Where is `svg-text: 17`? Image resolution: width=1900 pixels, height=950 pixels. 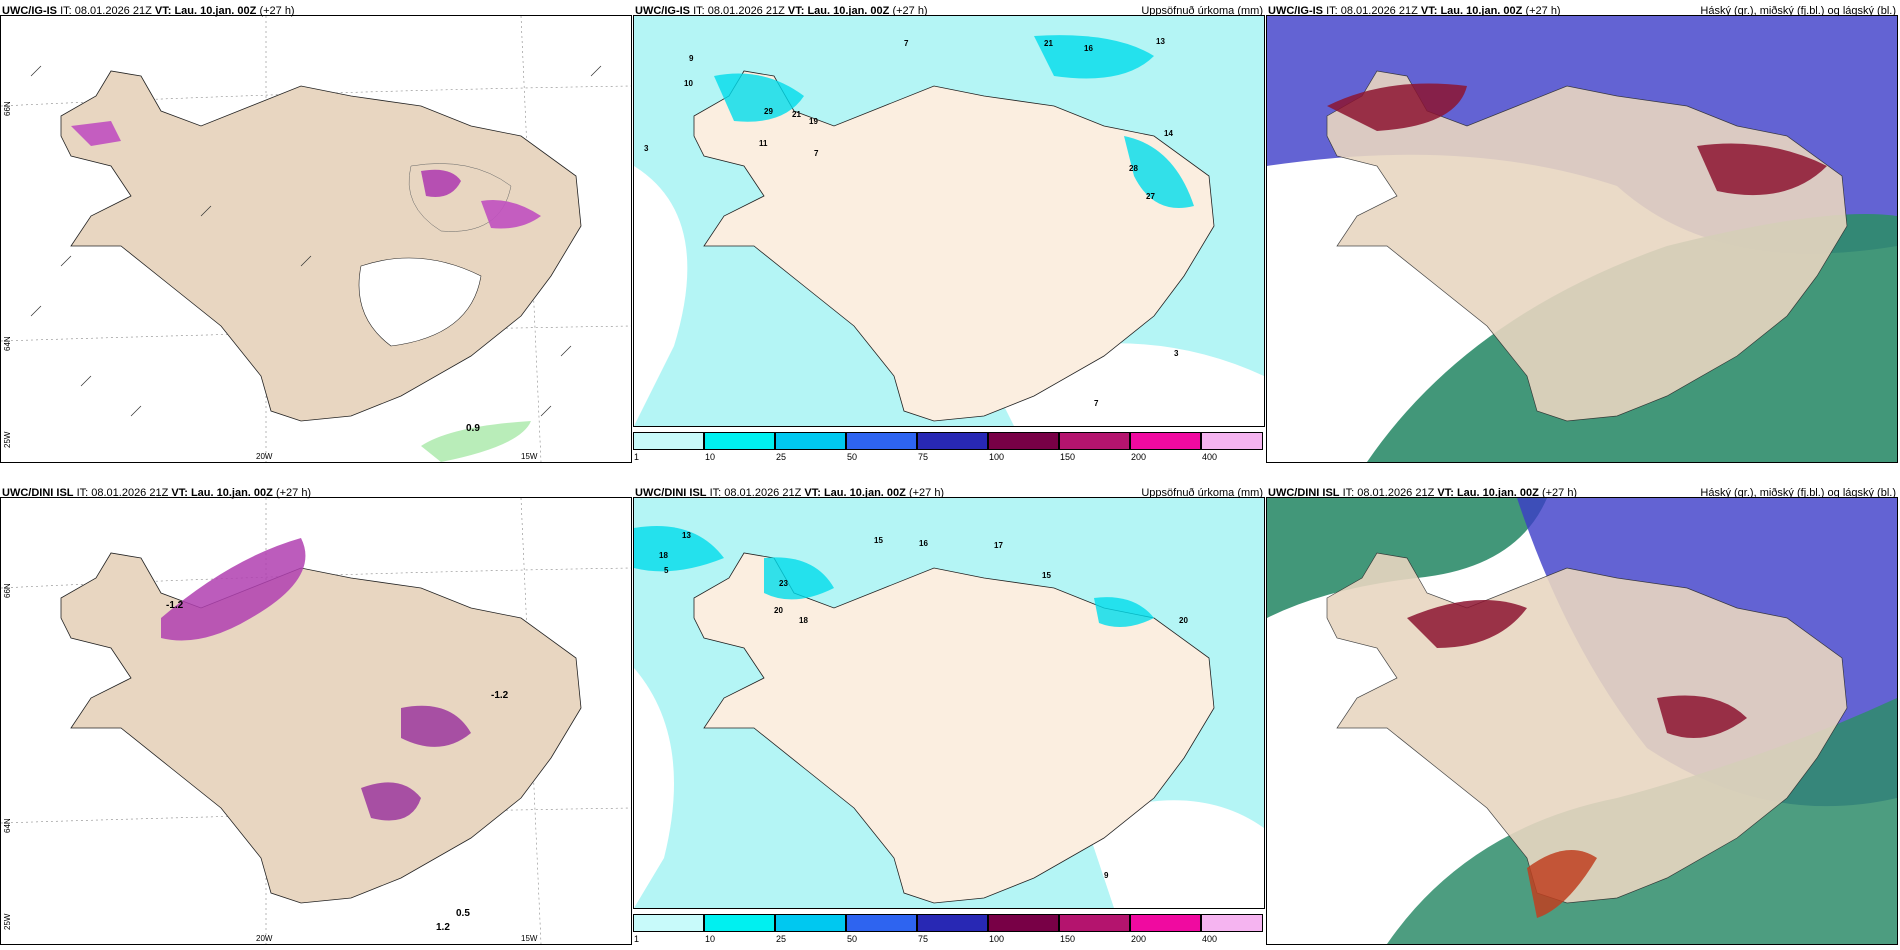 svg-text: 17 is located at coordinates (998, 545).